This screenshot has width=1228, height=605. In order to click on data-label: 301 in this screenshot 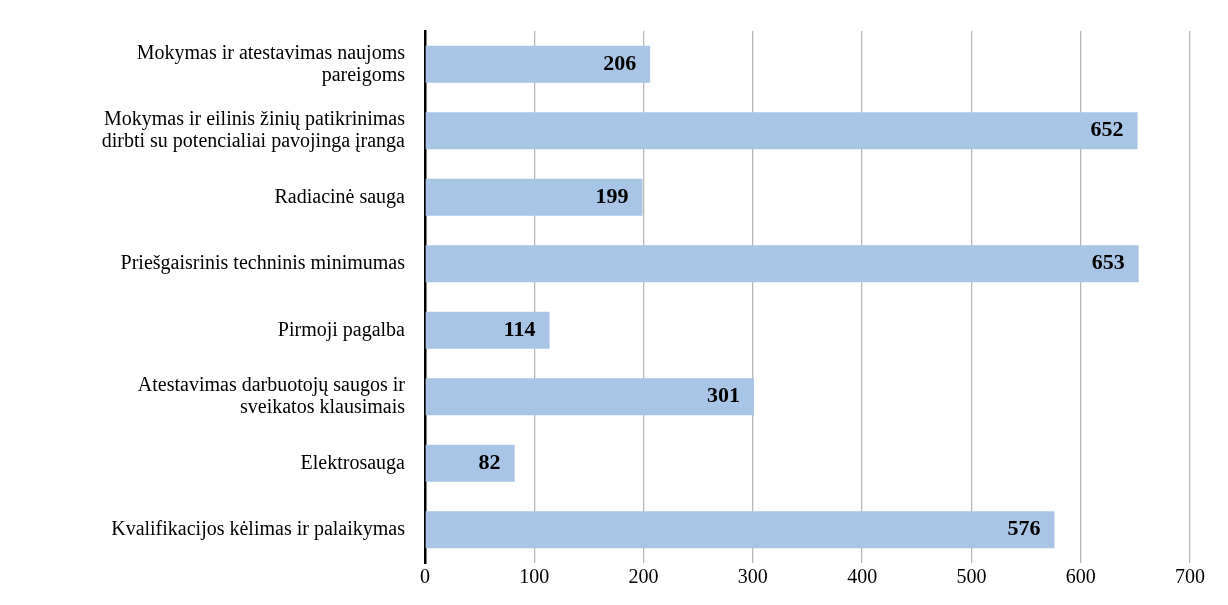, I will do `click(723, 395)`.